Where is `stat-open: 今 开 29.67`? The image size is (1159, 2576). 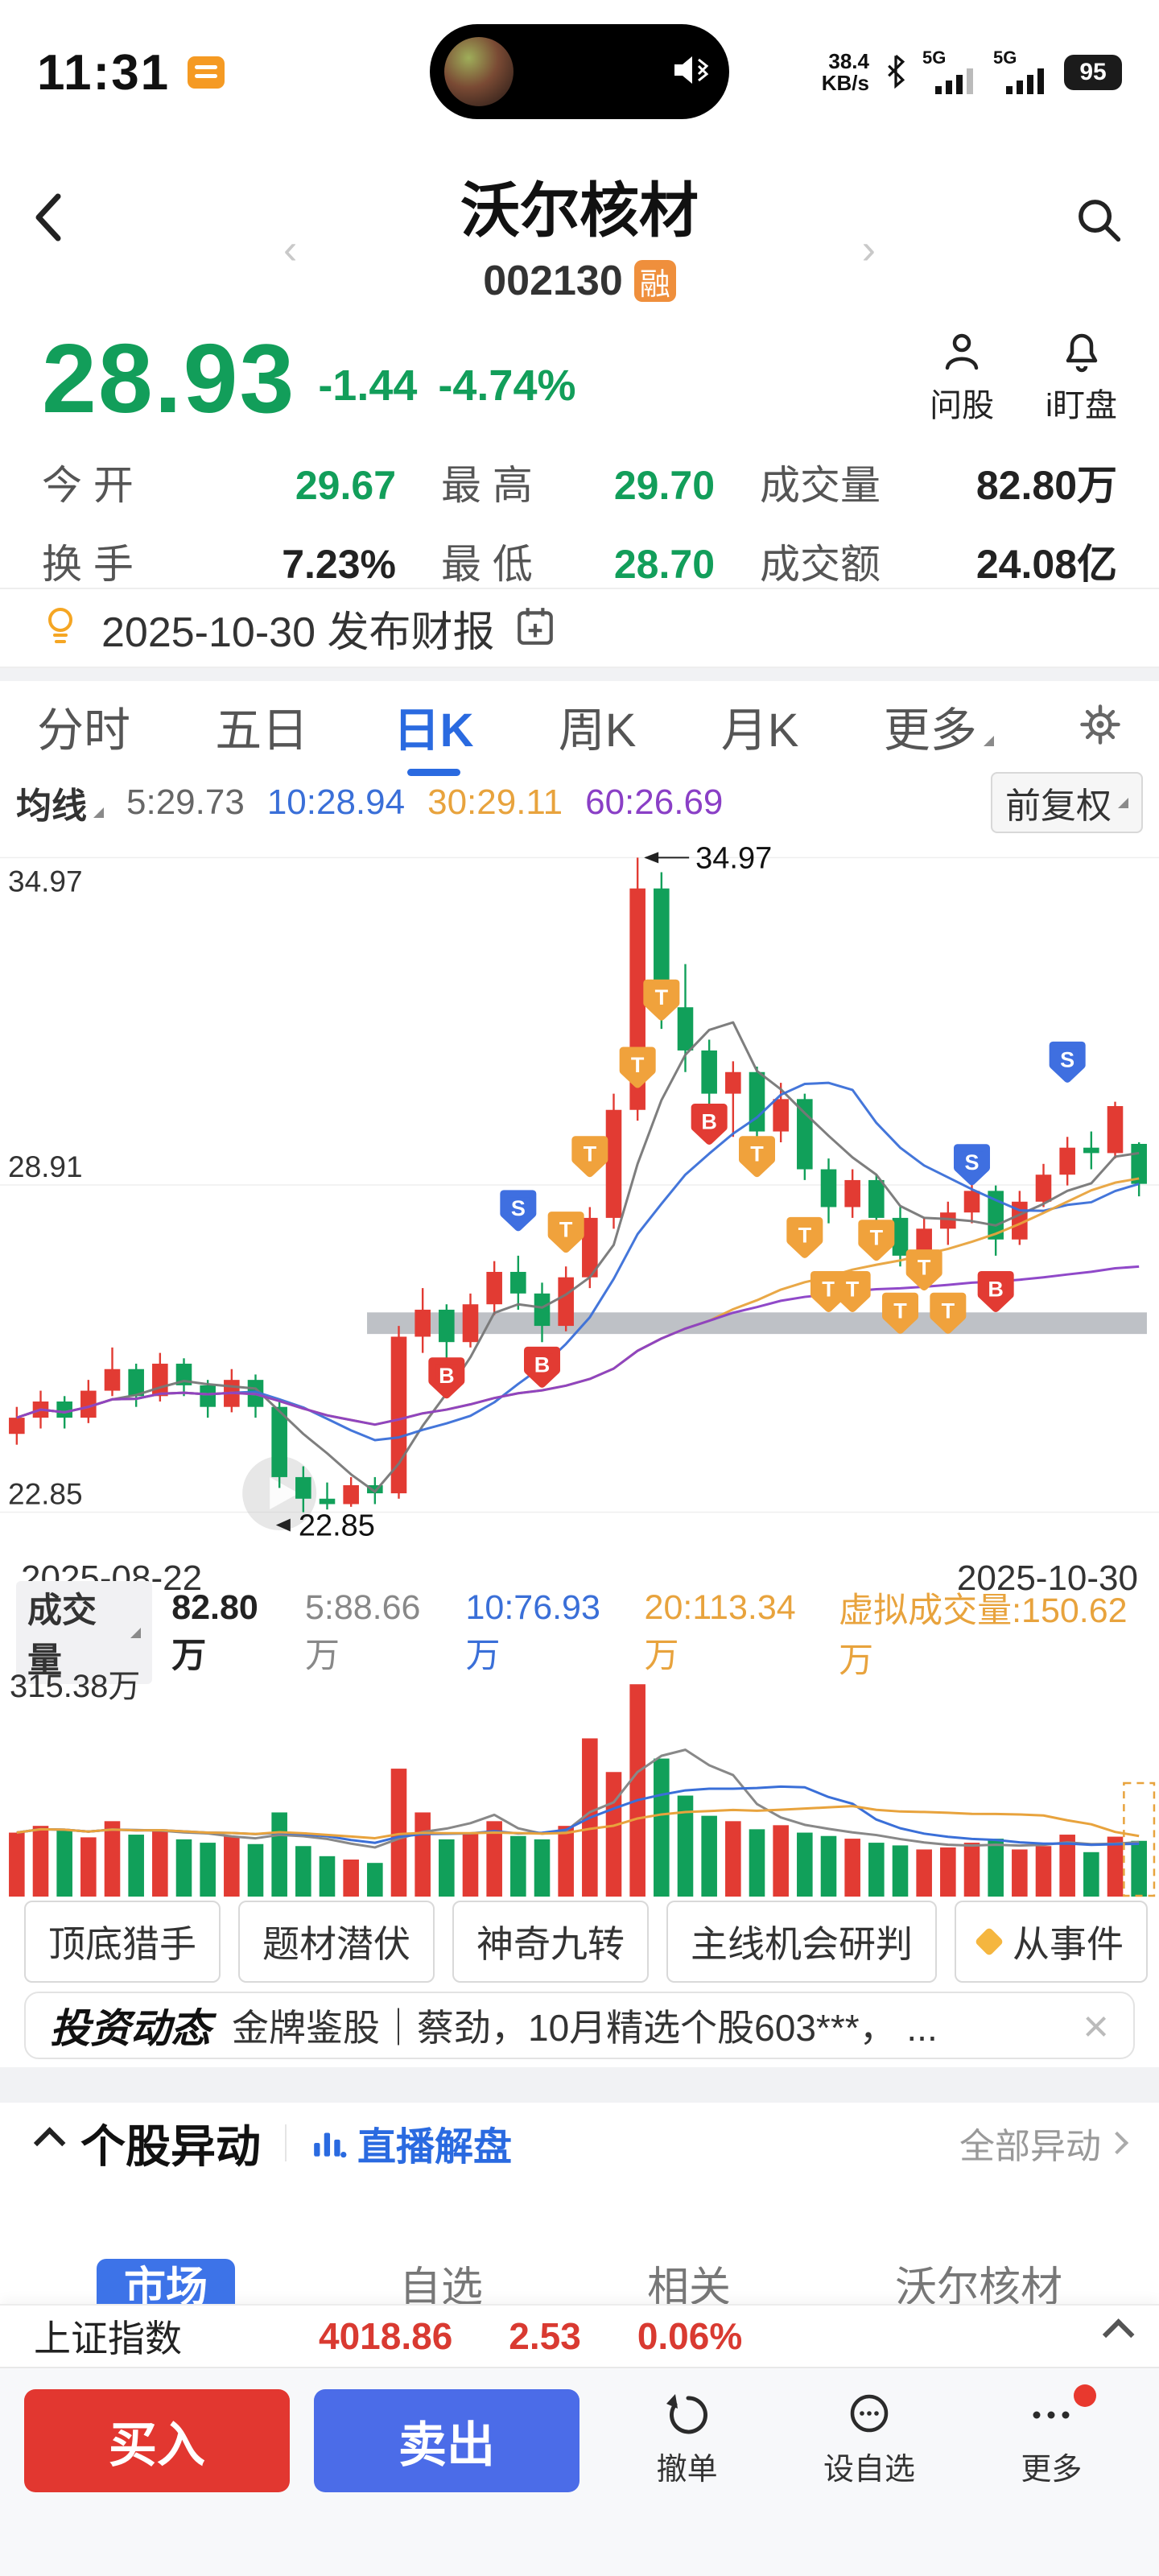
stat-open: 今 开 29.67 is located at coordinates (219, 485).